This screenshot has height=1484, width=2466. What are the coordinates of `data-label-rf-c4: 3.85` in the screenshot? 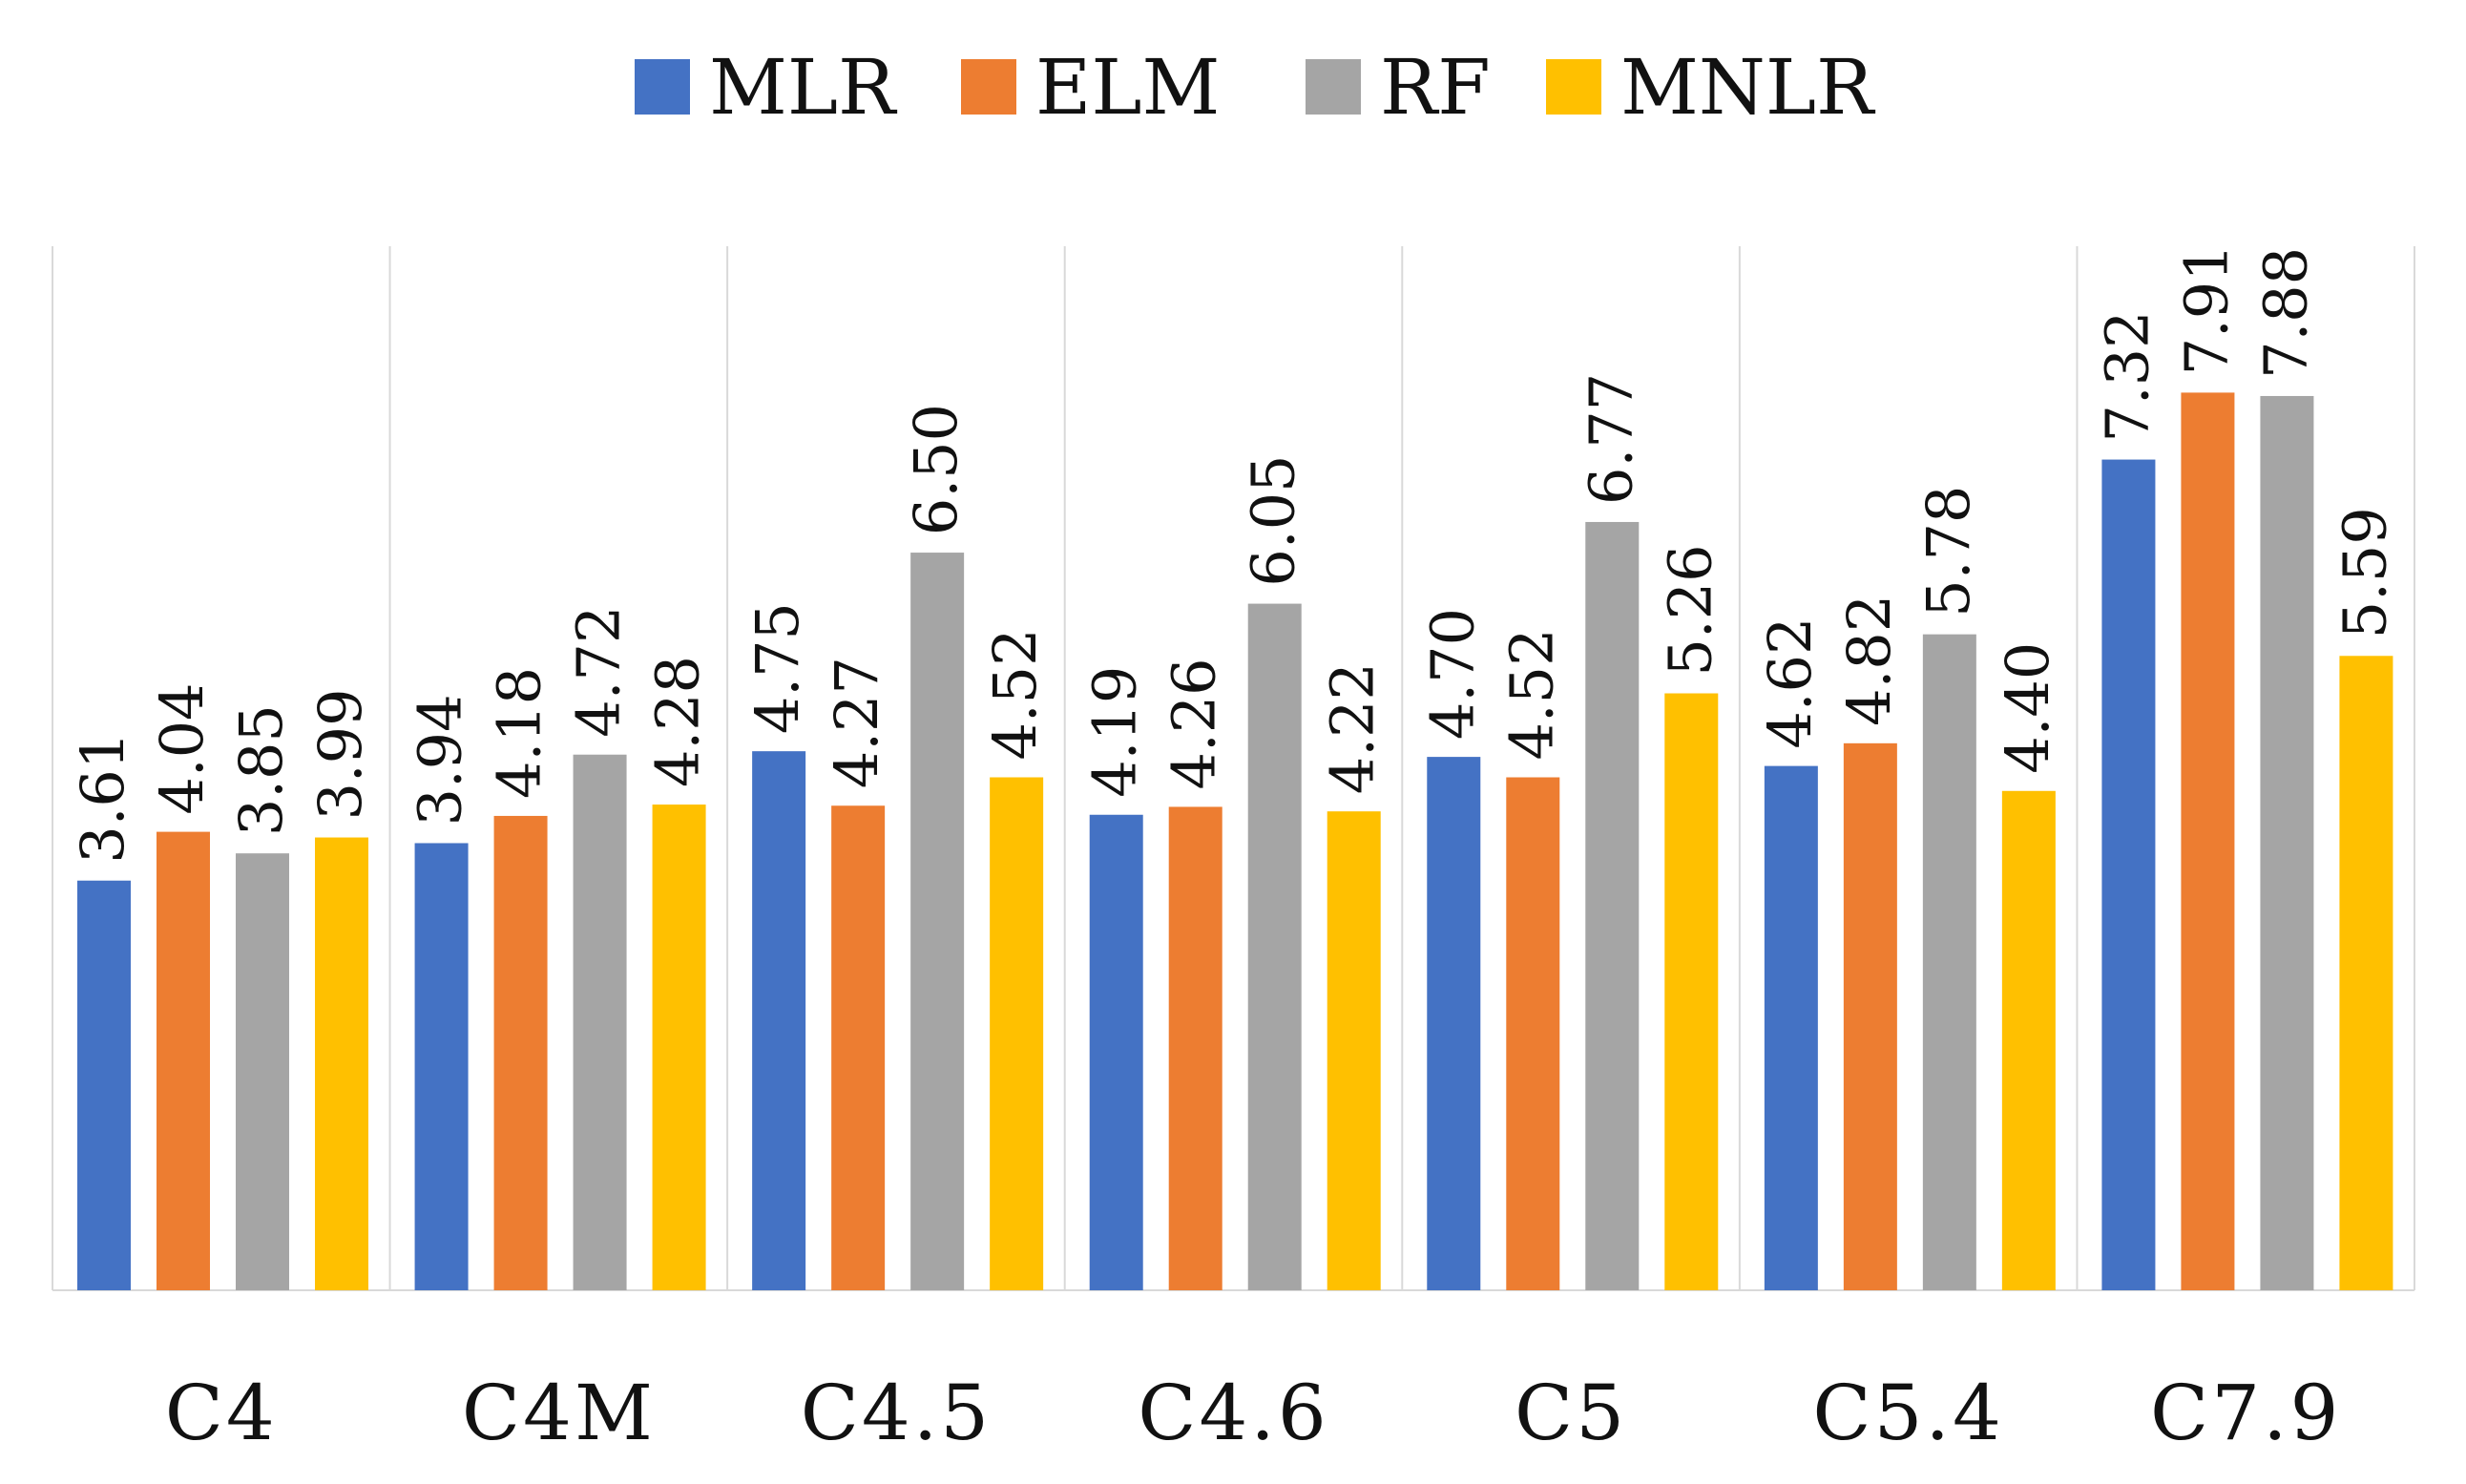 It's located at (261, 770).